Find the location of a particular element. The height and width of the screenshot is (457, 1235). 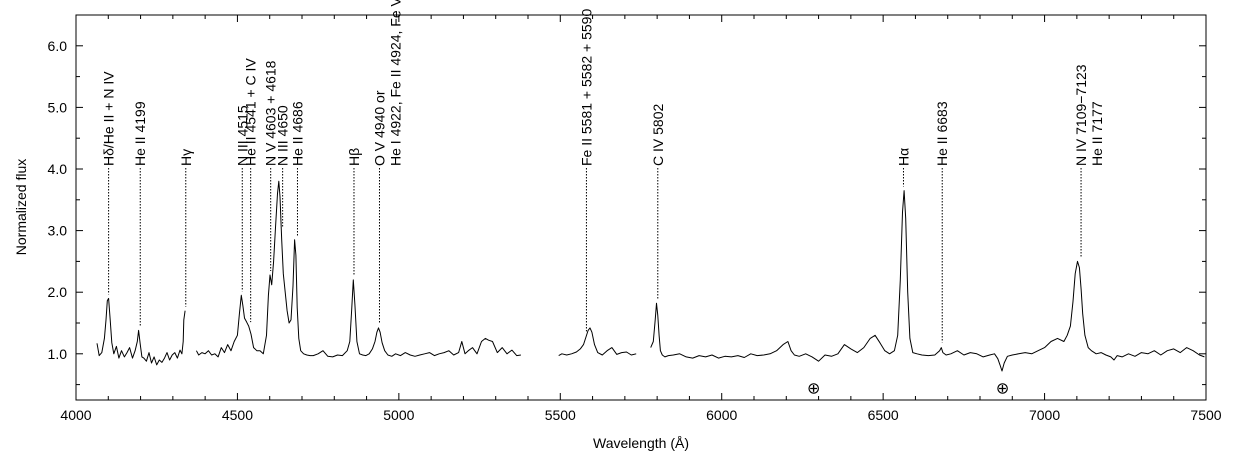

line-id-label: Hα is located at coordinates (903, 157).